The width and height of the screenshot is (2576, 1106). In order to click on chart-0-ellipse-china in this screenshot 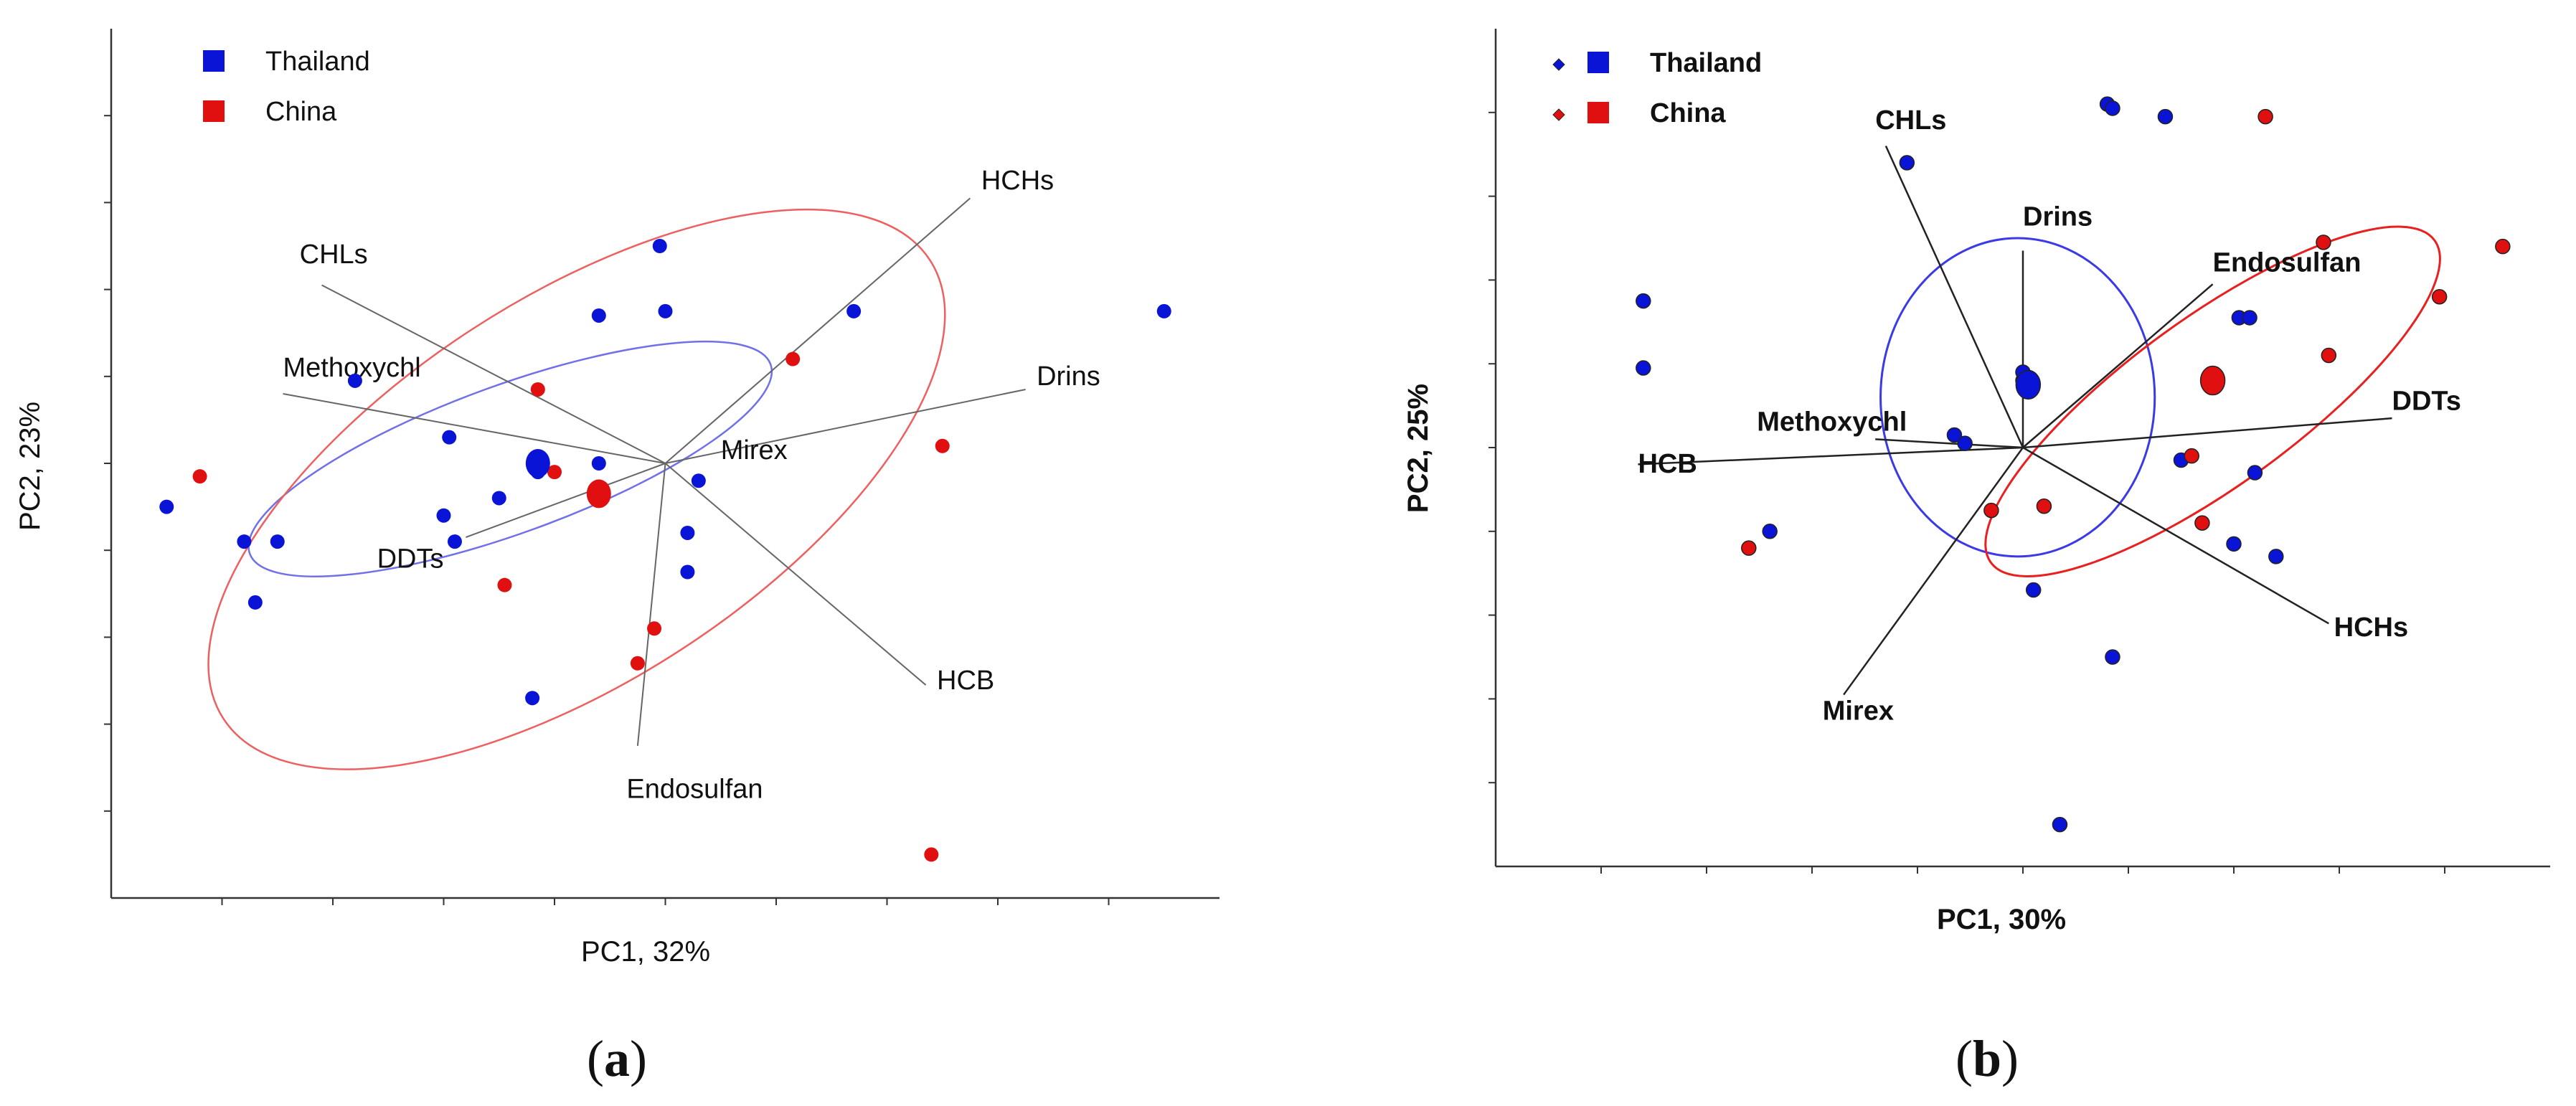, I will do `click(576, 489)`.